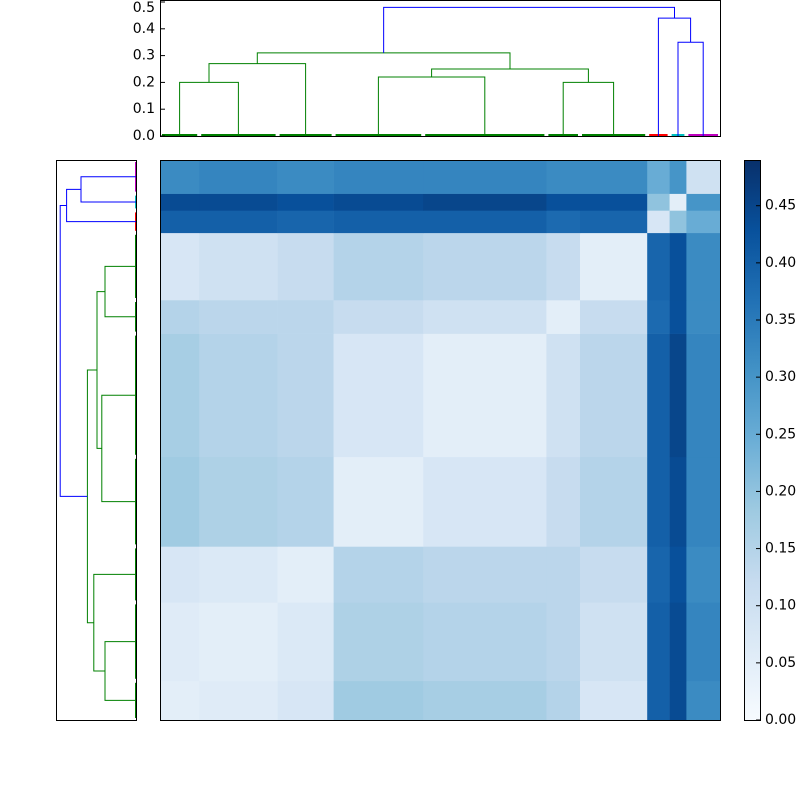 The width and height of the screenshot is (800, 800). Describe the element at coordinates (144, 82) in the screenshot. I see `y-tick-label: 0.2` at that location.